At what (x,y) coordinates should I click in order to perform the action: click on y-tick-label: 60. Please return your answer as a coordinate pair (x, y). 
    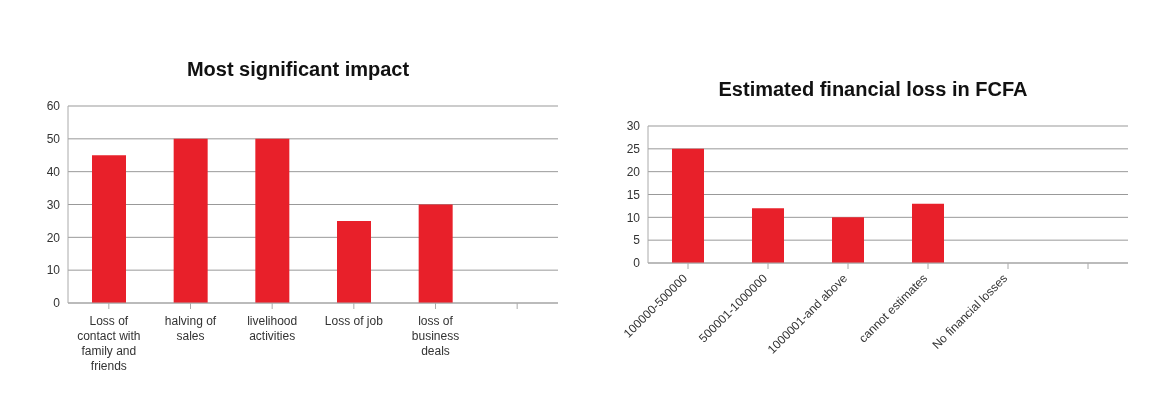
    Looking at the image, I should click on (53, 106).